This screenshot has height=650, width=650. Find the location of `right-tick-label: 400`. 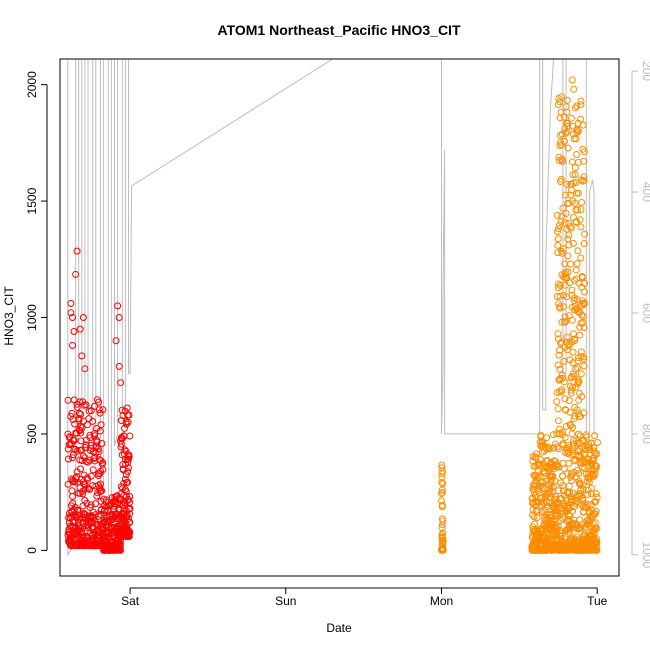

right-tick-label: 400 is located at coordinates (645, 192).